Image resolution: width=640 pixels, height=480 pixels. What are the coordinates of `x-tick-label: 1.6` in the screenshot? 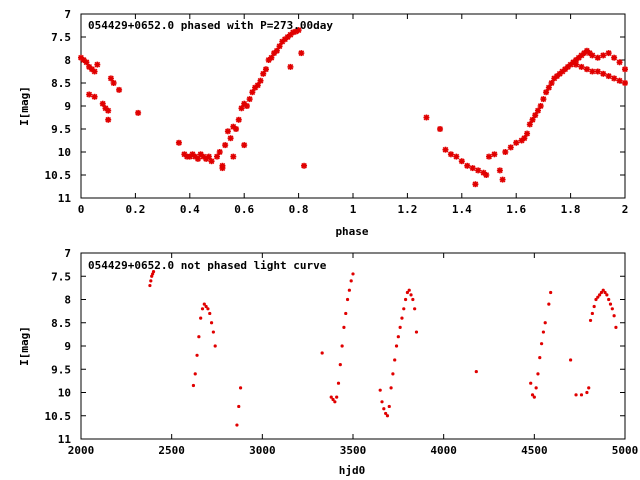 It's located at (516, 209).